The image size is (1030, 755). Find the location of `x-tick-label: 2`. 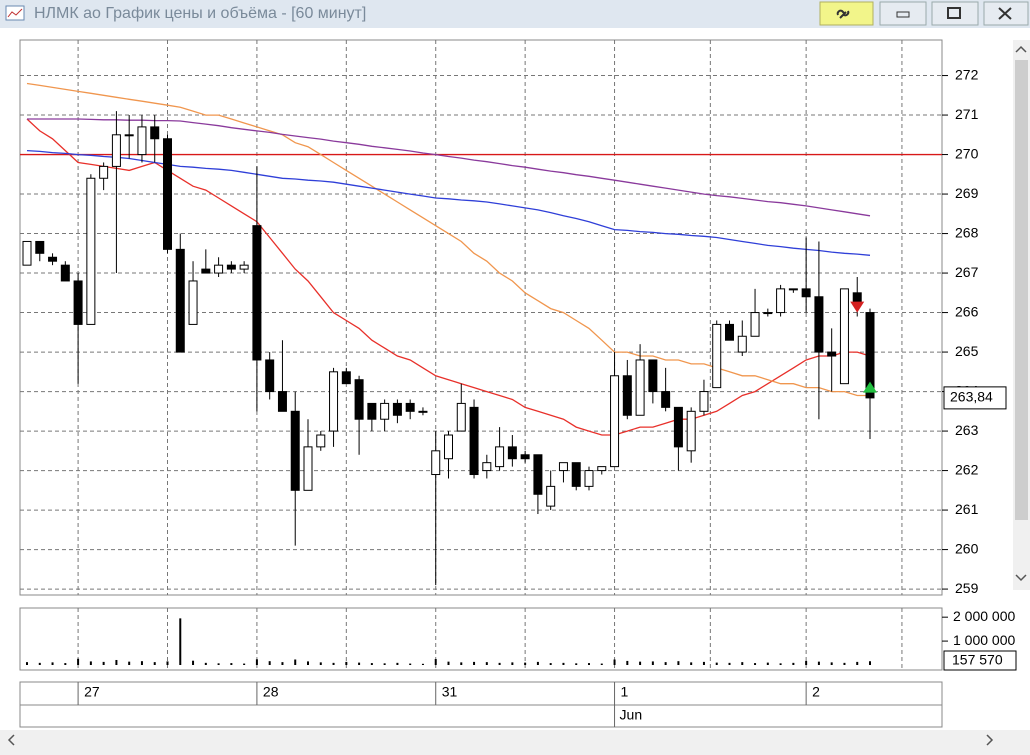

x-tick-label: 2 is located at coordinates (816, 692).